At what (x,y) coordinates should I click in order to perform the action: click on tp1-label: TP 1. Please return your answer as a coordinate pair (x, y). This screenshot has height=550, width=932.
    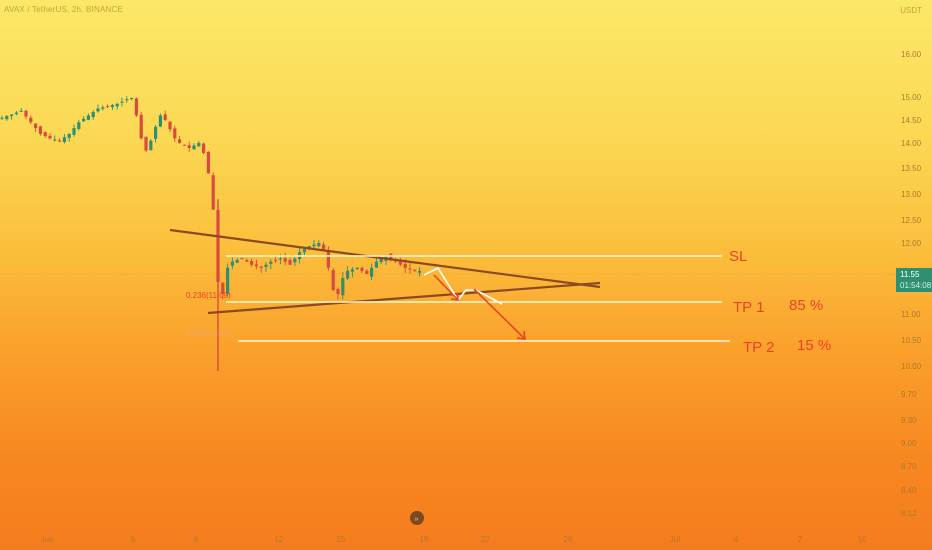
    Looking at the image, I should click on (748, 307).